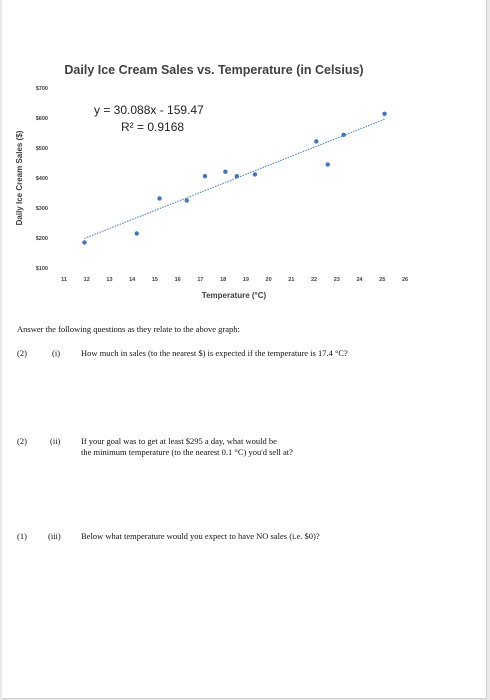  I want to click on x-tick-label: 13, so click(109, 280).